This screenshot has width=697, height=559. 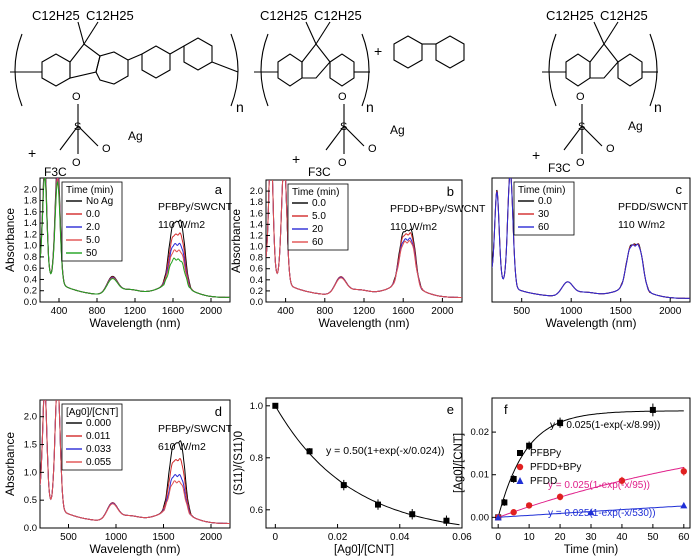 What do you see at coordinates (256, 291) in the screenshot?
I see `y-tick-label-b-1: 0.2` at bounding box center [256, 291].